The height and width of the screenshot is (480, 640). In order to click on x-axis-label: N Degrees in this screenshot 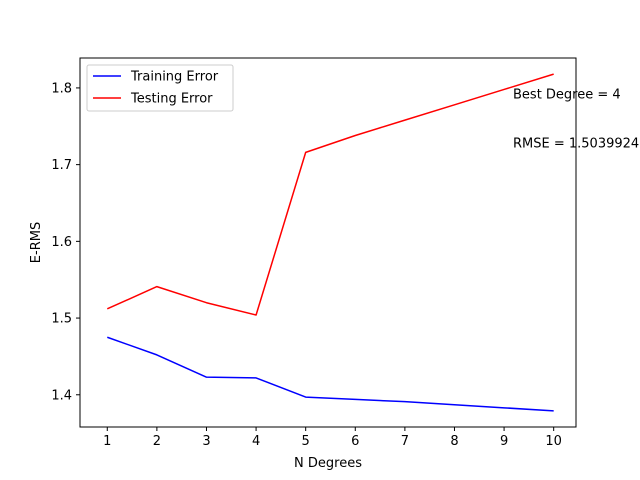, I will do `click(328, 463)`.